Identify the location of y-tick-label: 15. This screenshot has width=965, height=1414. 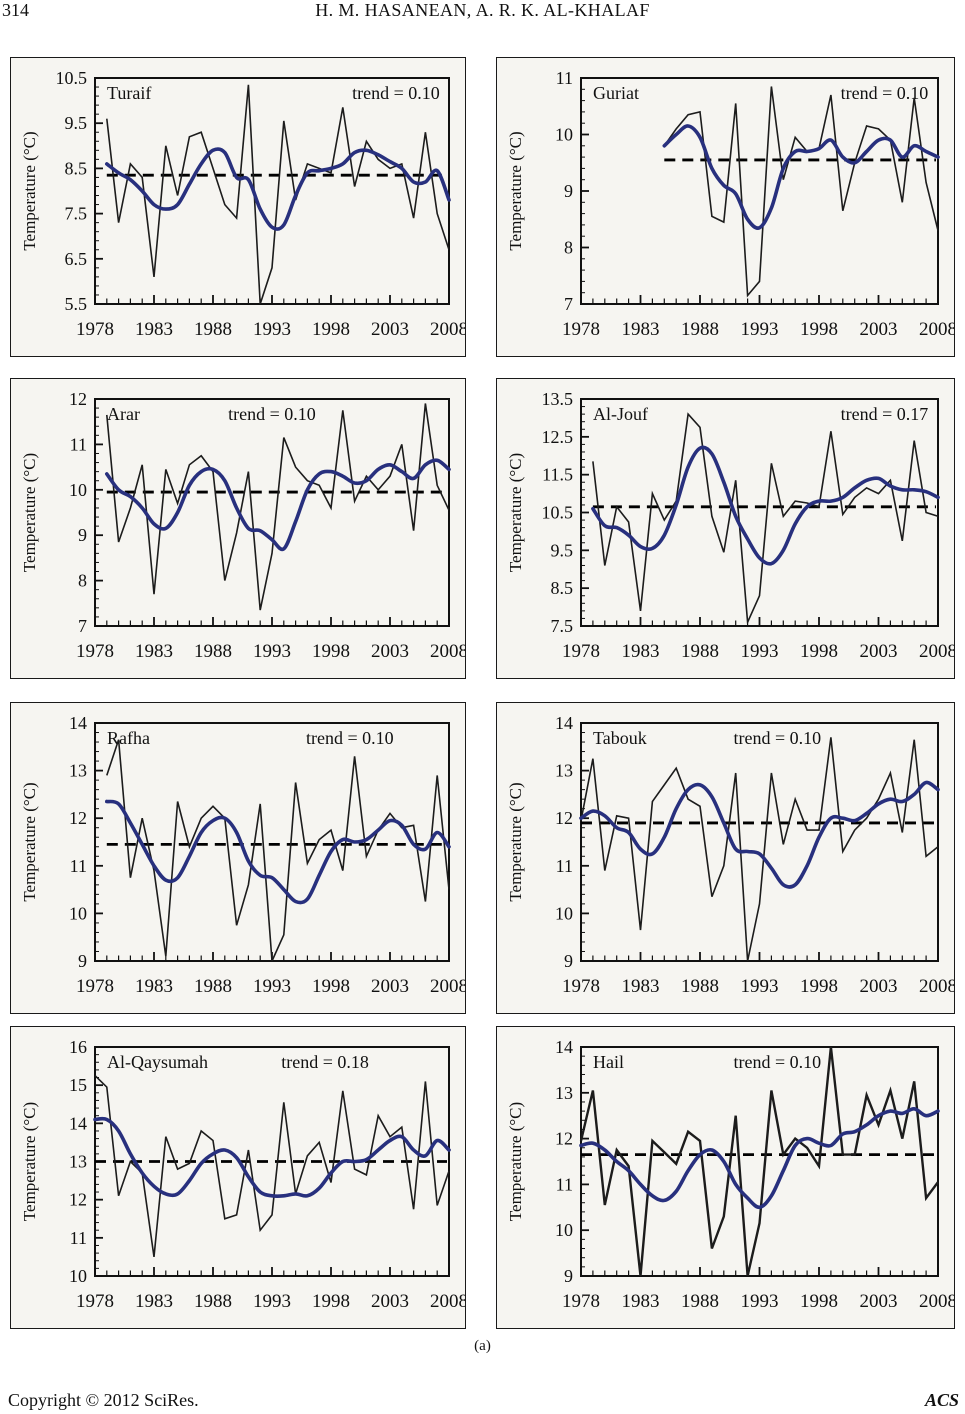
(78, 1085).